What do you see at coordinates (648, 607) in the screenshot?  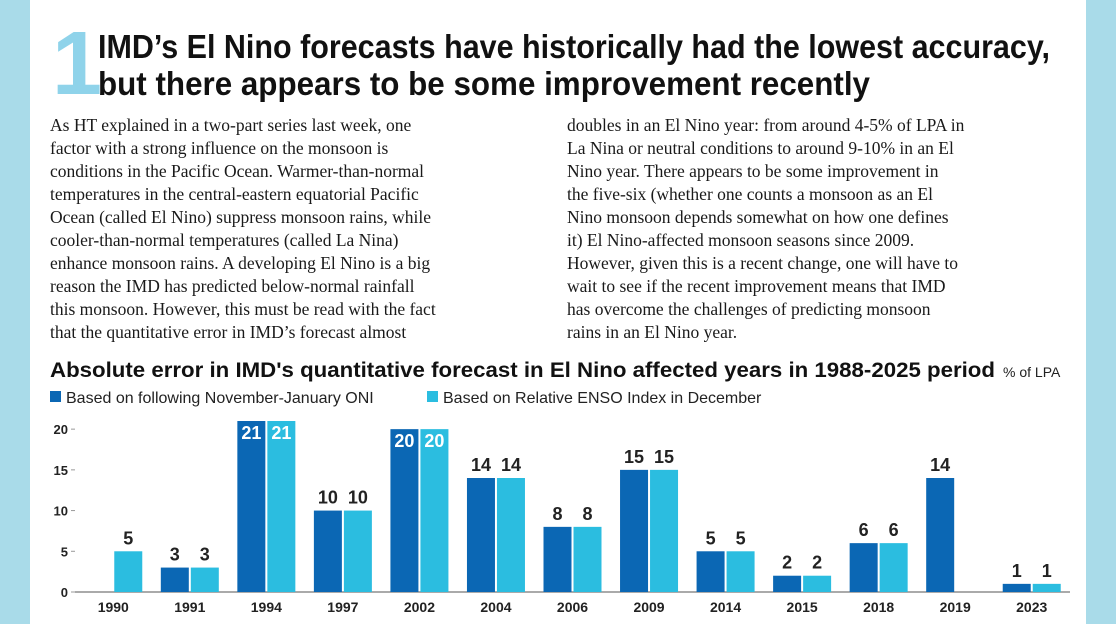 I see `x-tick-label: 2009` at bounding box center [648, 607].